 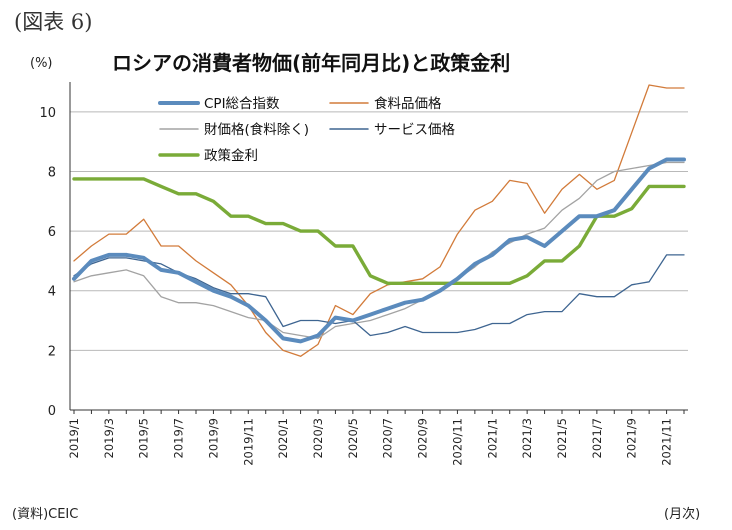 What do you see at coordinates (682, 514) in the screenshot?
I see `x-axis-unit: (月次)` at bounding box center [682, 514].